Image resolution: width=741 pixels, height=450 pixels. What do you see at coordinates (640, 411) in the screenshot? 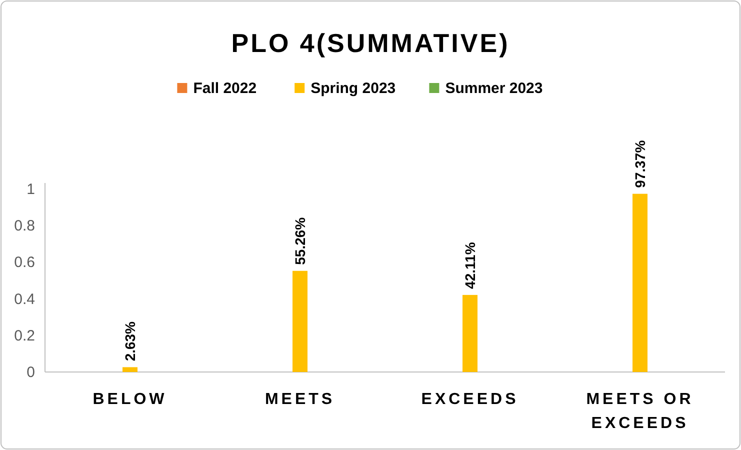
I see `x-tick-label: MEETS OR EXCEEDS` at bounding box center [640, 411].